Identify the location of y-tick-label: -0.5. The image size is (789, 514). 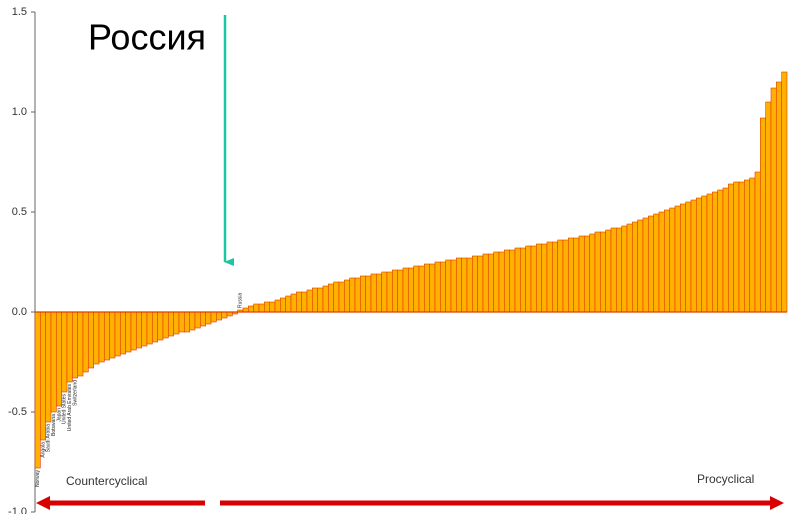
(17, 412).